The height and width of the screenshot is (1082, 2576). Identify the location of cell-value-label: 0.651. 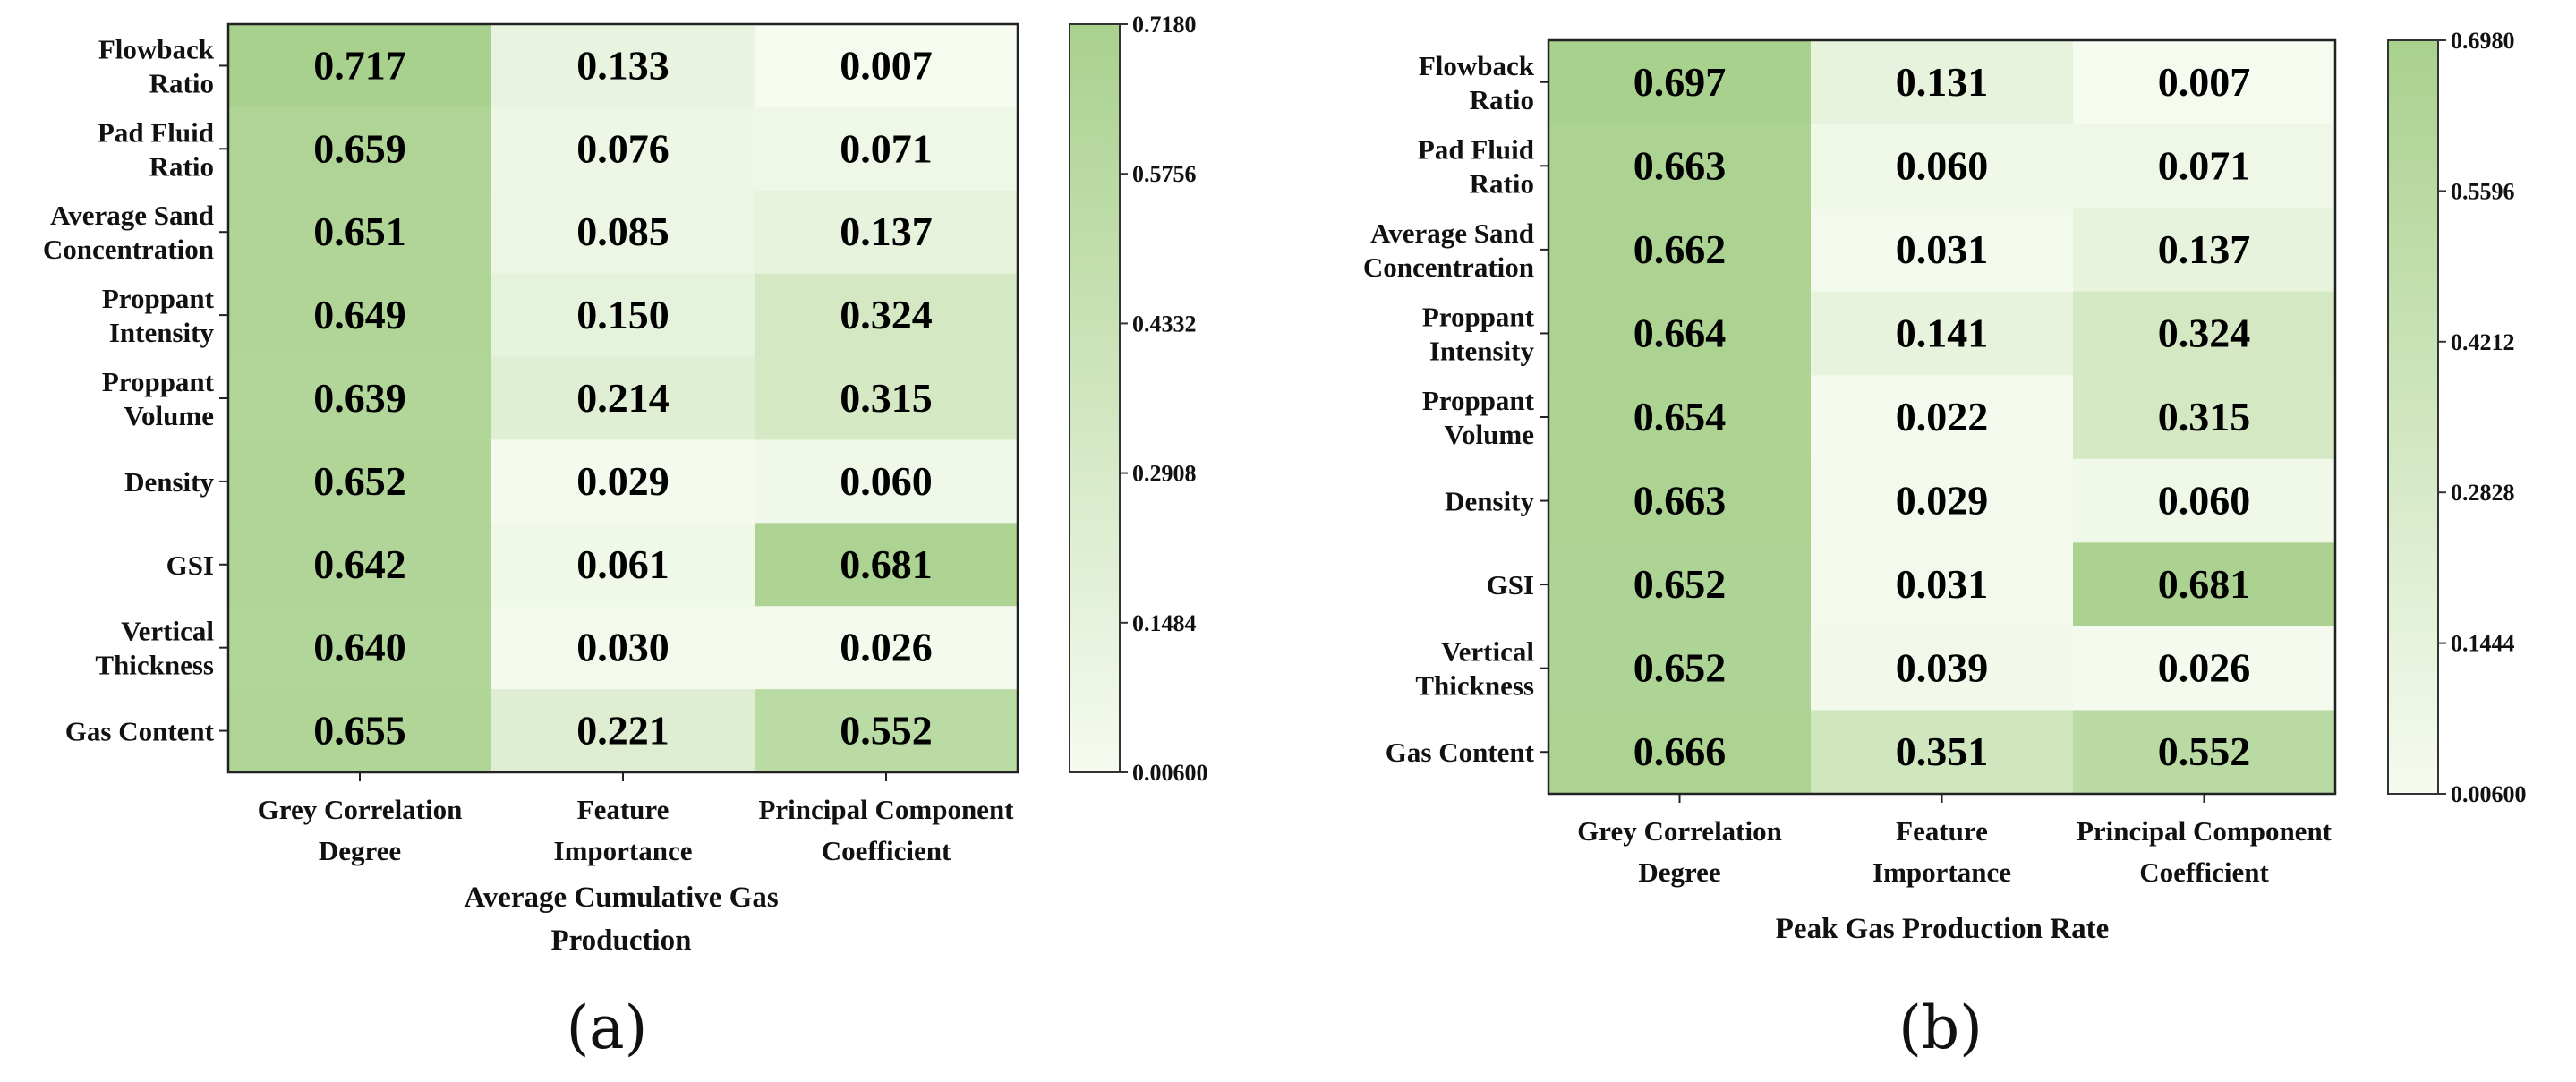
(359, 232).